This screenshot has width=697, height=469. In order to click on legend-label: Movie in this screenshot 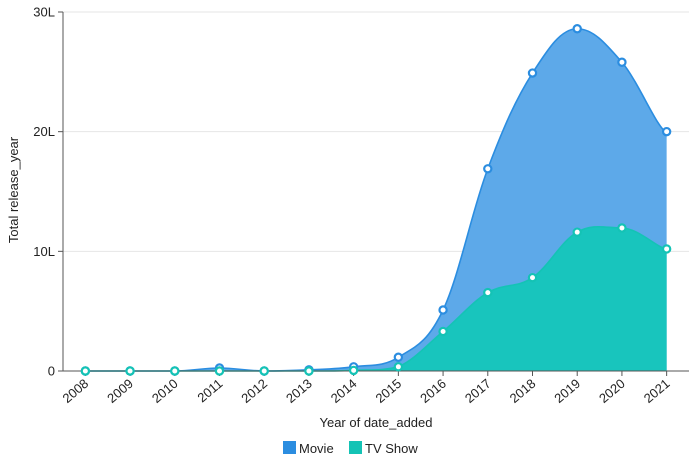, I will do `click(316, 448)`.